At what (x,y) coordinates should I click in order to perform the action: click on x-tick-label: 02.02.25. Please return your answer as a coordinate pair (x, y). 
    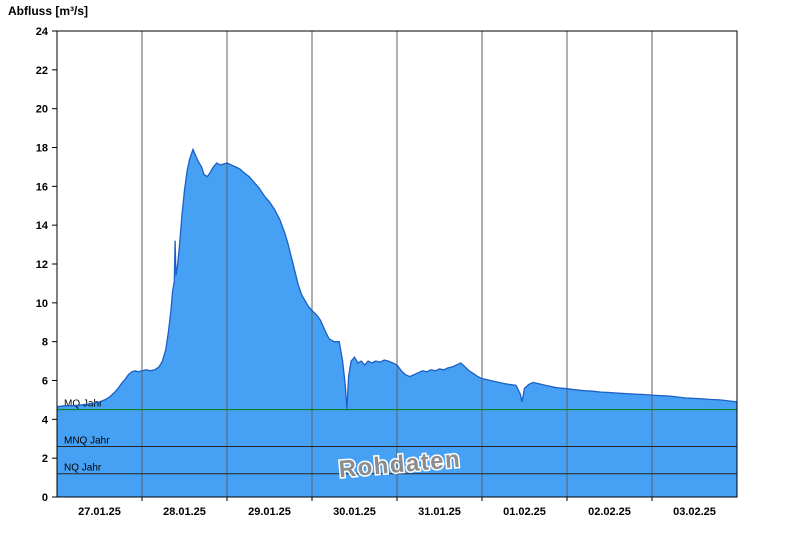
    Looking at the image, I should click on (609, 512).